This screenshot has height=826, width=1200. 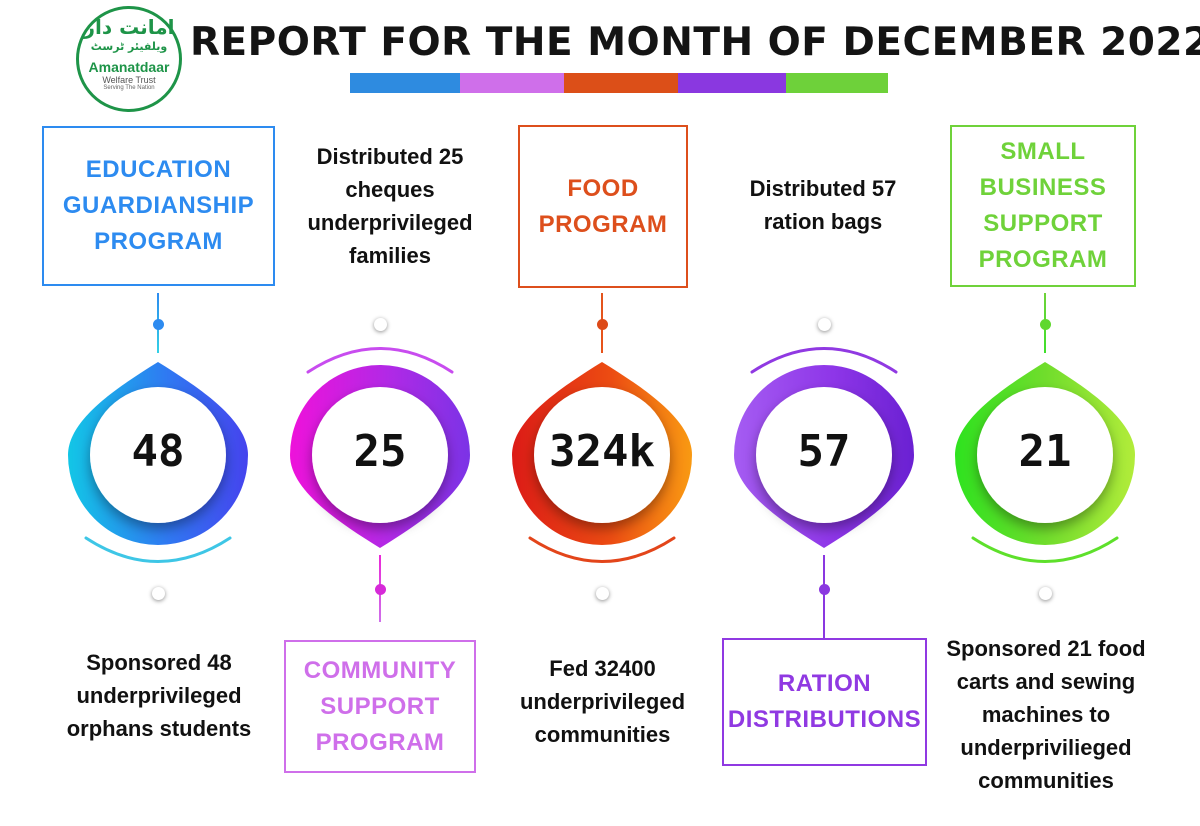 I want to click on logo-name: Amanatdaar, so click(x=129, y=67).